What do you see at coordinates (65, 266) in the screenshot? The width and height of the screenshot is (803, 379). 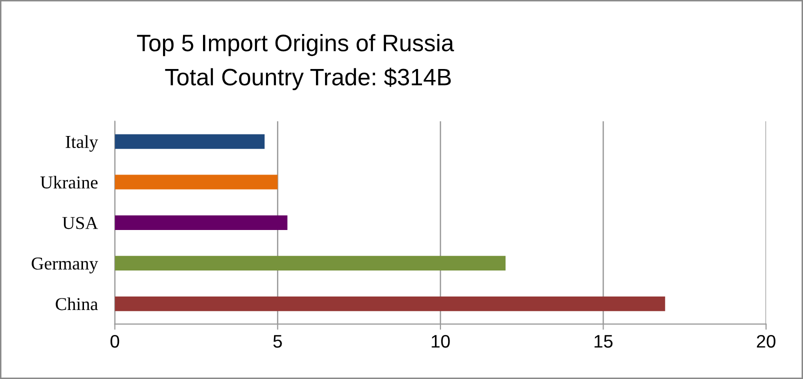 I see `y-tick-label: Germany` at bounding box center [65, 266].